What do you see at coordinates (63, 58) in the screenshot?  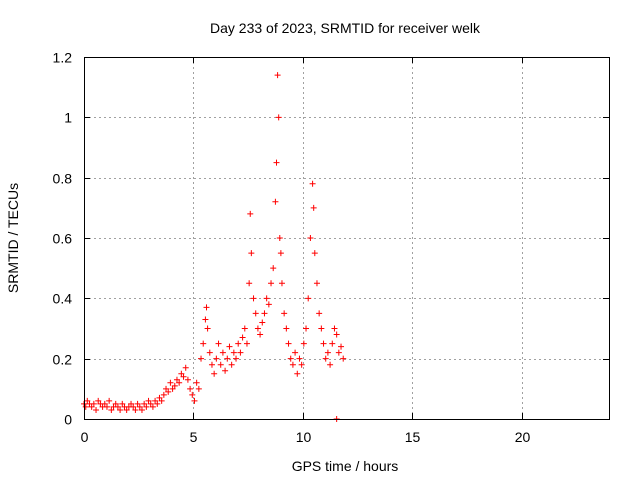 I see `y-tick-label: 1.2` at bounding box center [63, 58].